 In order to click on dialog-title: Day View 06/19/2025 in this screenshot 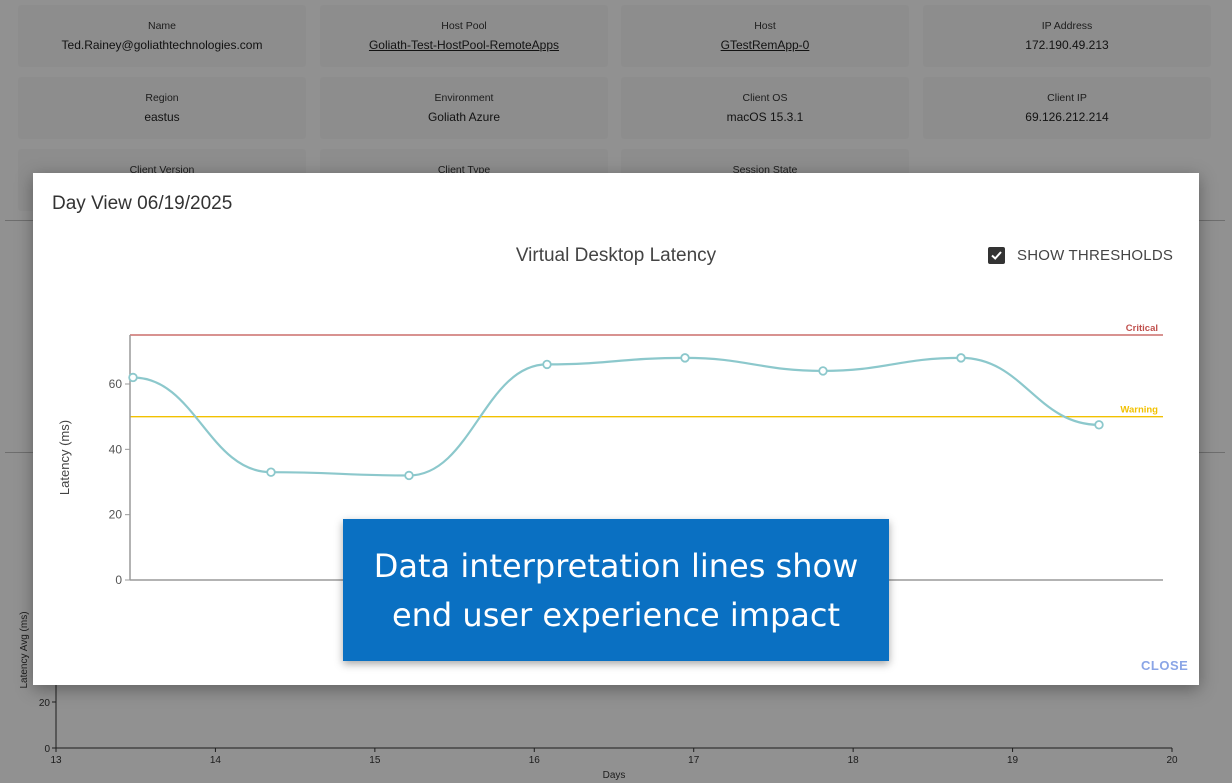, I will do `click(142, 203)`.